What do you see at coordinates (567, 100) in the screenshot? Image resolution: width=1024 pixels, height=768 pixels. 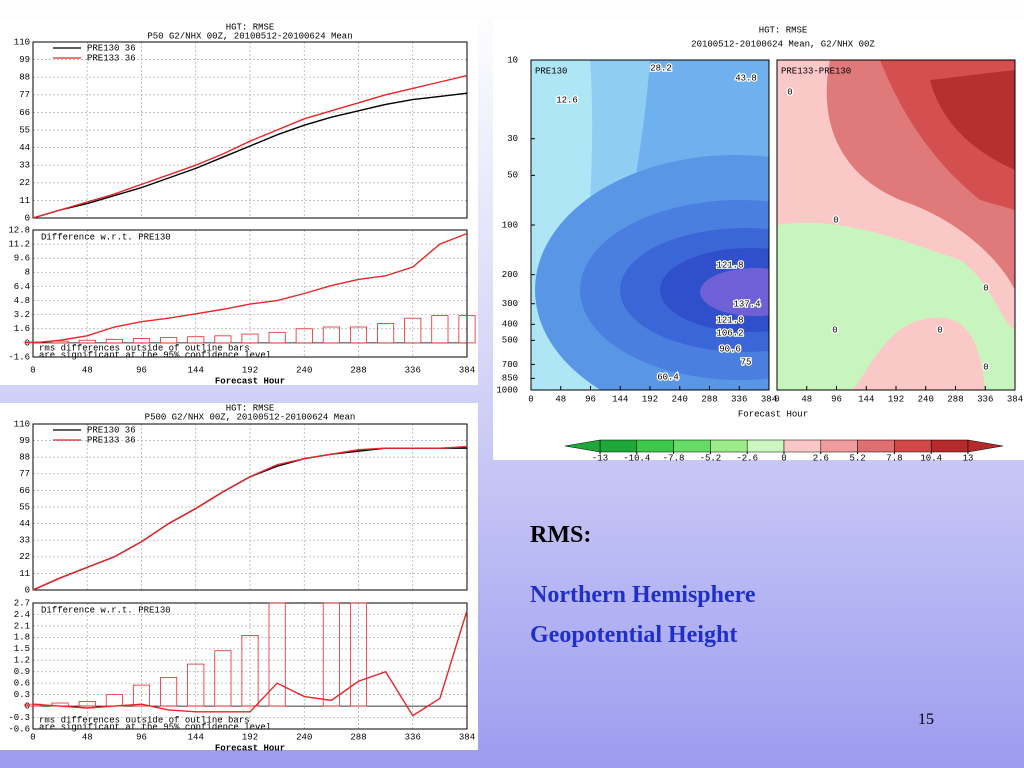 I see `contour-label: 12.6` at bounding box center [567, 100].